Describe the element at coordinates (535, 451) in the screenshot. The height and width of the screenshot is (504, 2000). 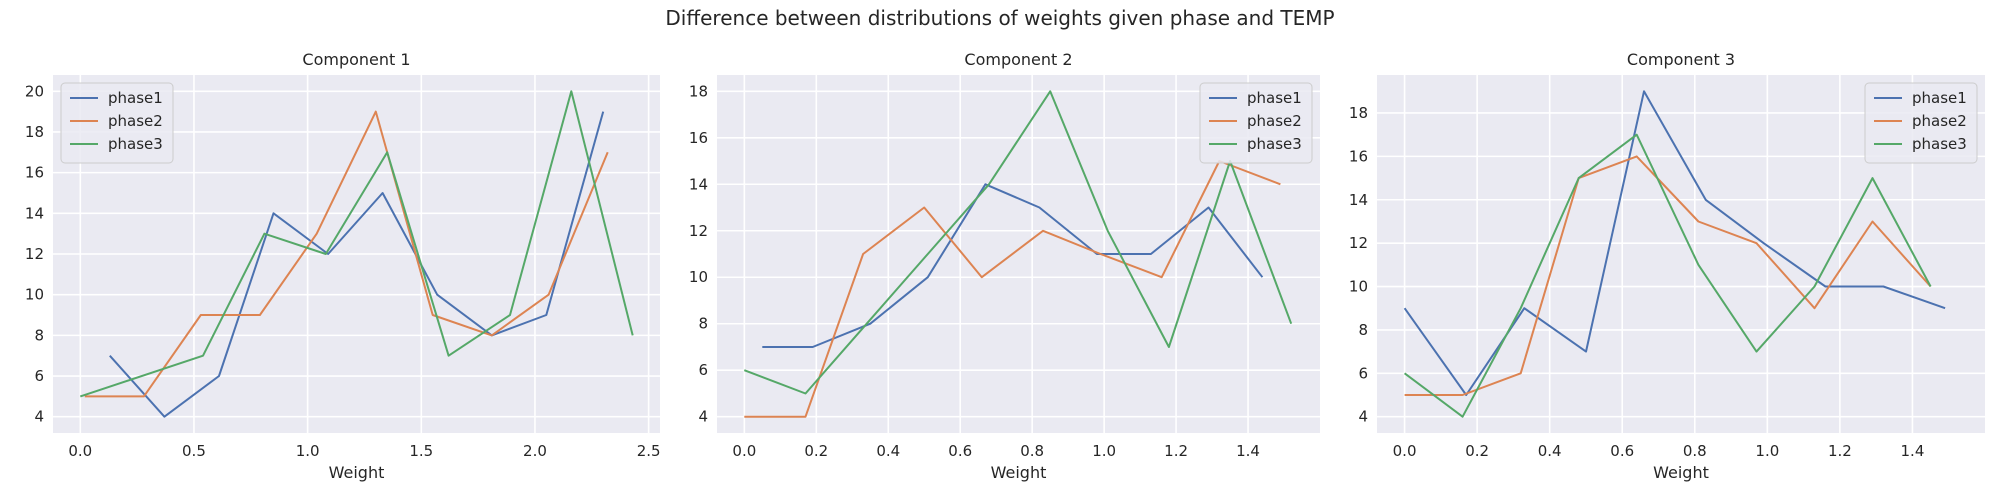
I see `x-tick-label: 2.0` at that location.